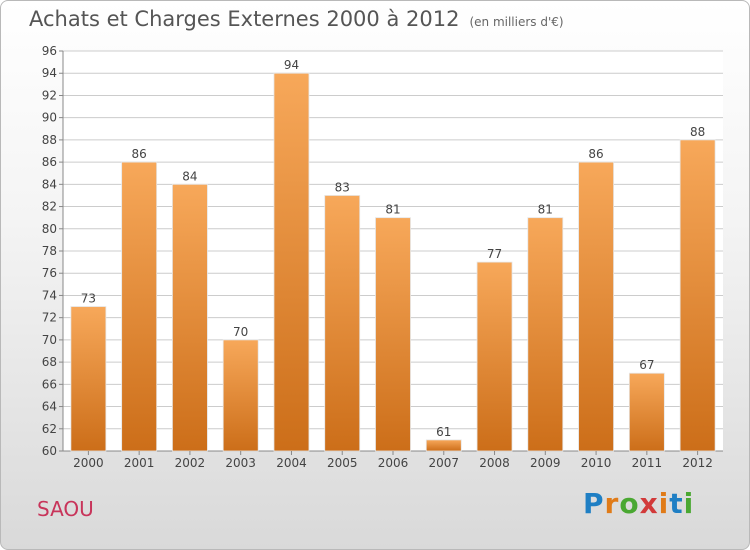  I want to click on y-tick-label: 94, so click(49, 73).